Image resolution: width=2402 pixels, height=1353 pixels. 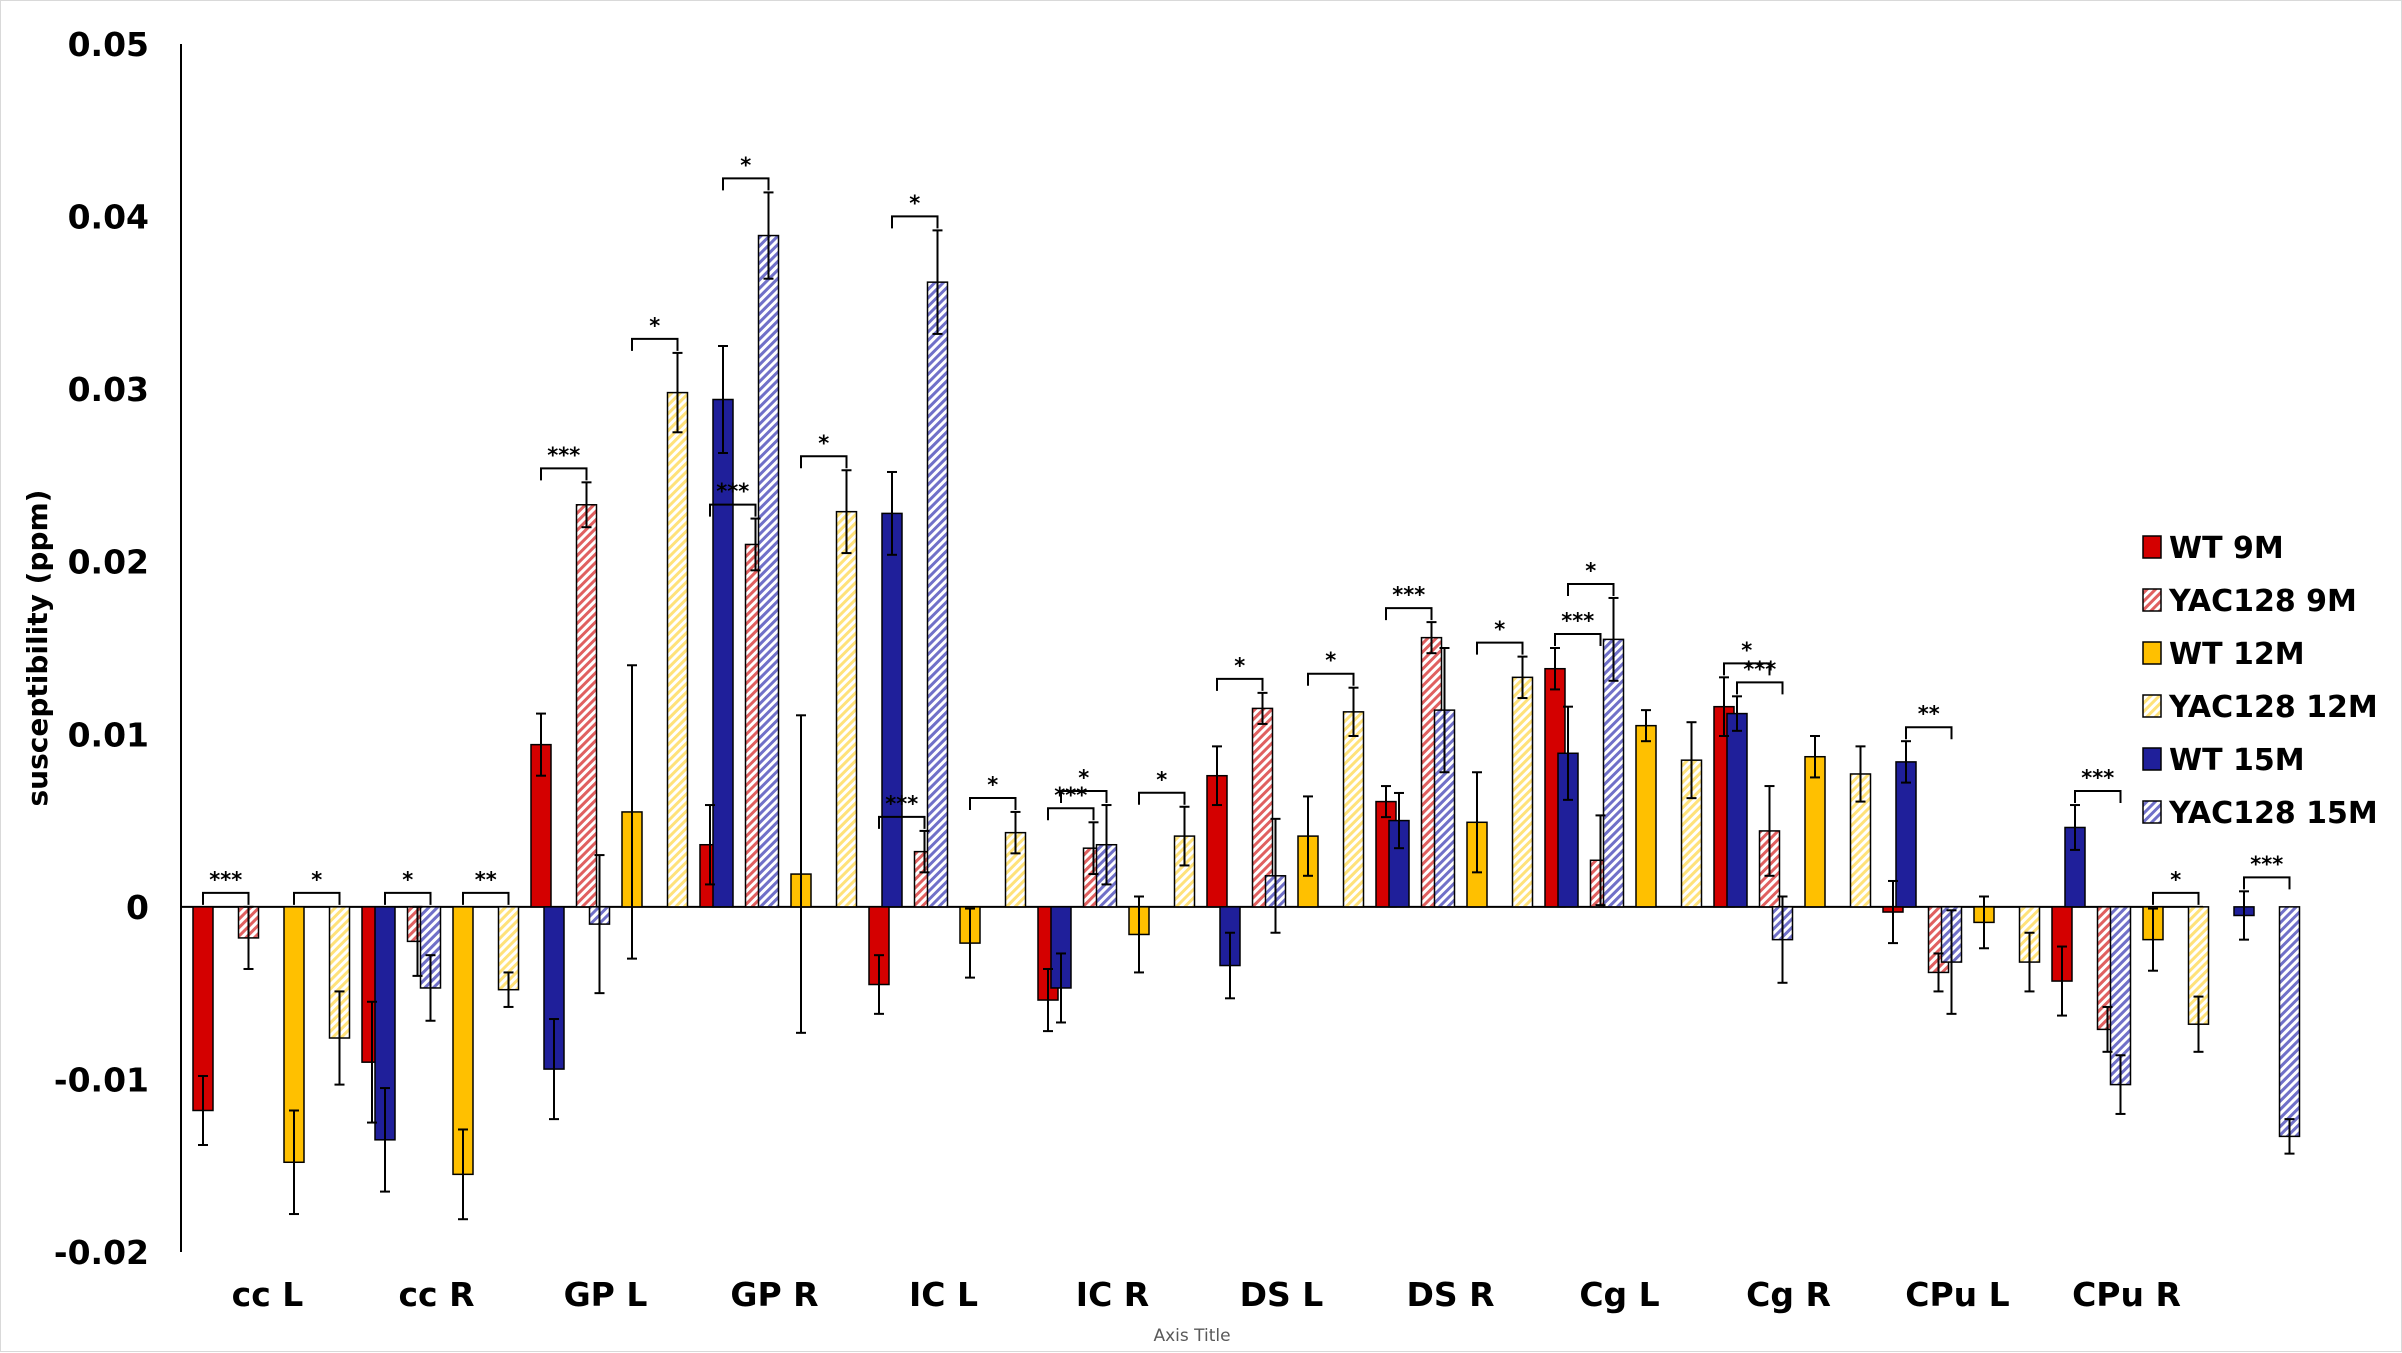 I want to click on category-label: Cg R, so click(x=1788, y=1294).